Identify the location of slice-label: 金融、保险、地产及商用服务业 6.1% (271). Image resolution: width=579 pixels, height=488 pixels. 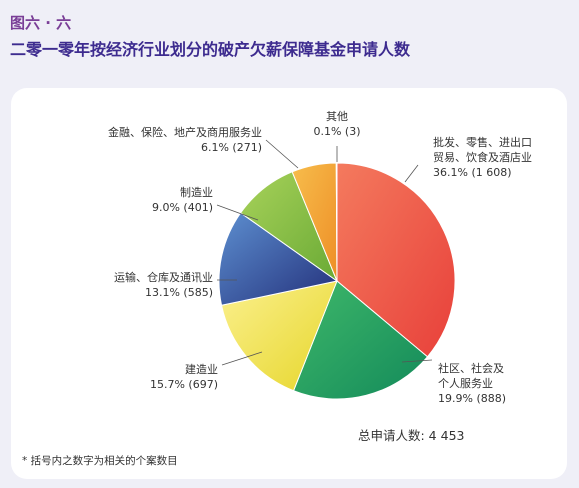
(185, 139).